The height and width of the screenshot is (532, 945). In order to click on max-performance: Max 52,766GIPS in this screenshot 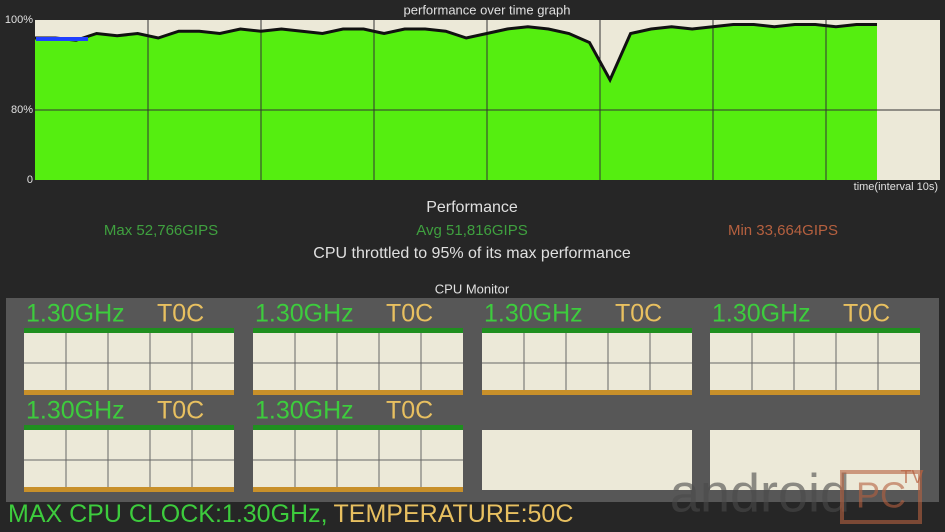, I will do `click(161, 230)`.